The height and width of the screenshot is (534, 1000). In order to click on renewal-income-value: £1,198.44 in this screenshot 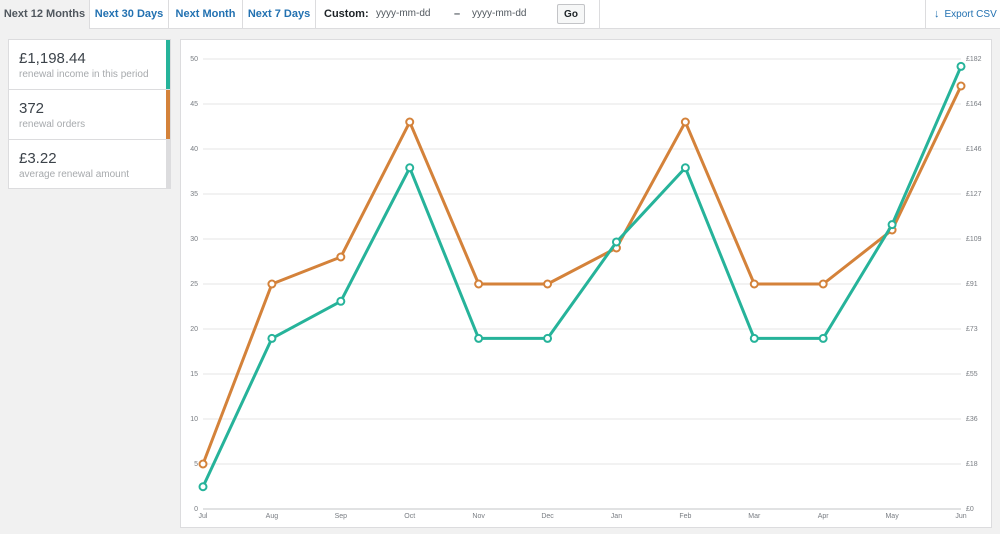, I will do `click(52, 58)`.